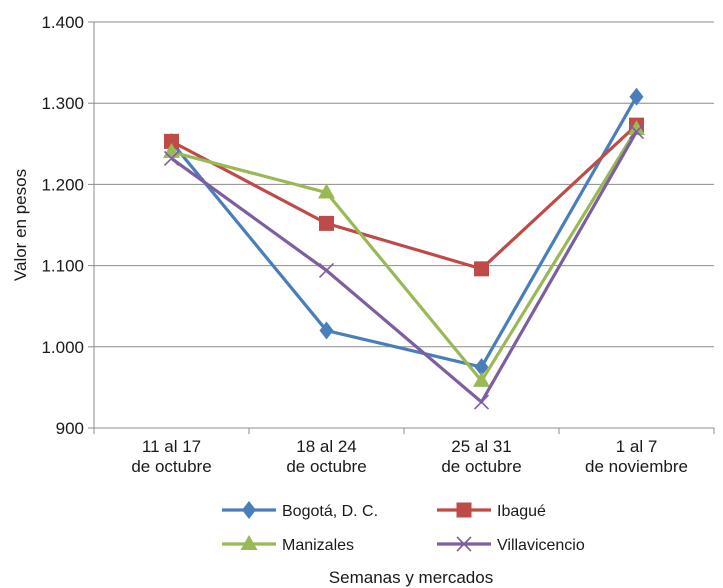 The width and height of the screenshot is (723, 588). What do you see at coordinates (636, 456) in the screenshot?
I see `x-tick-label: 1 al 7 de noviembre` at bounding box center [636, 456].